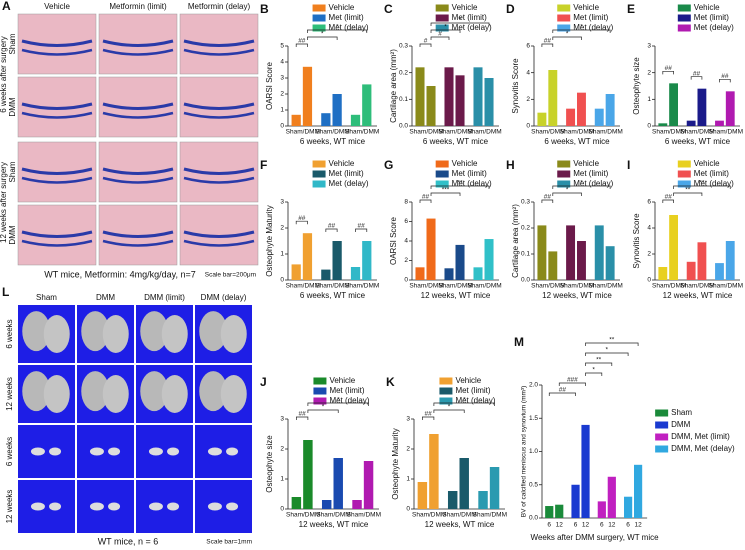 Image resolution: width=745 pixels, height=550 pixels. I want to click on scale-label: Scale bar=200μm, so click(230, 275).